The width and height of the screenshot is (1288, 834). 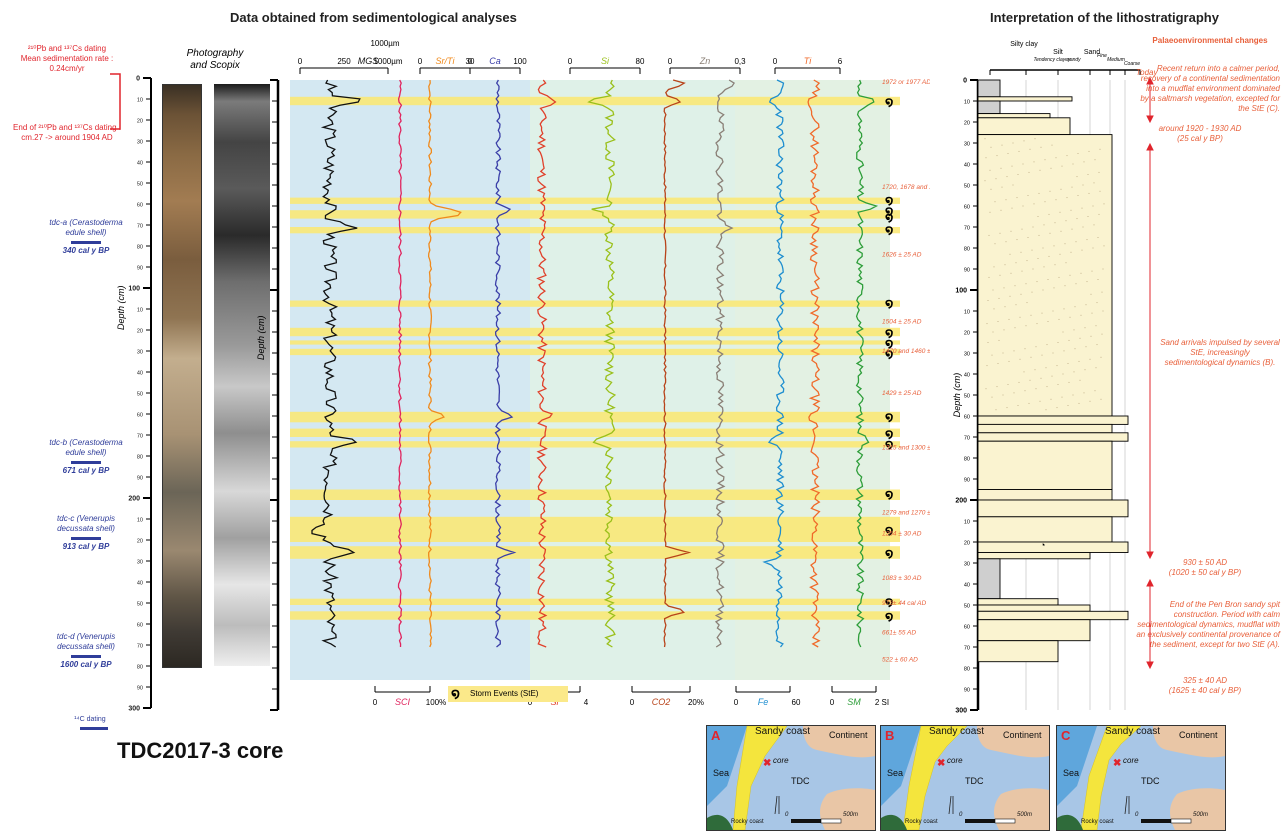 I want to click on sandy-spit, so click(x=1111, y=778).